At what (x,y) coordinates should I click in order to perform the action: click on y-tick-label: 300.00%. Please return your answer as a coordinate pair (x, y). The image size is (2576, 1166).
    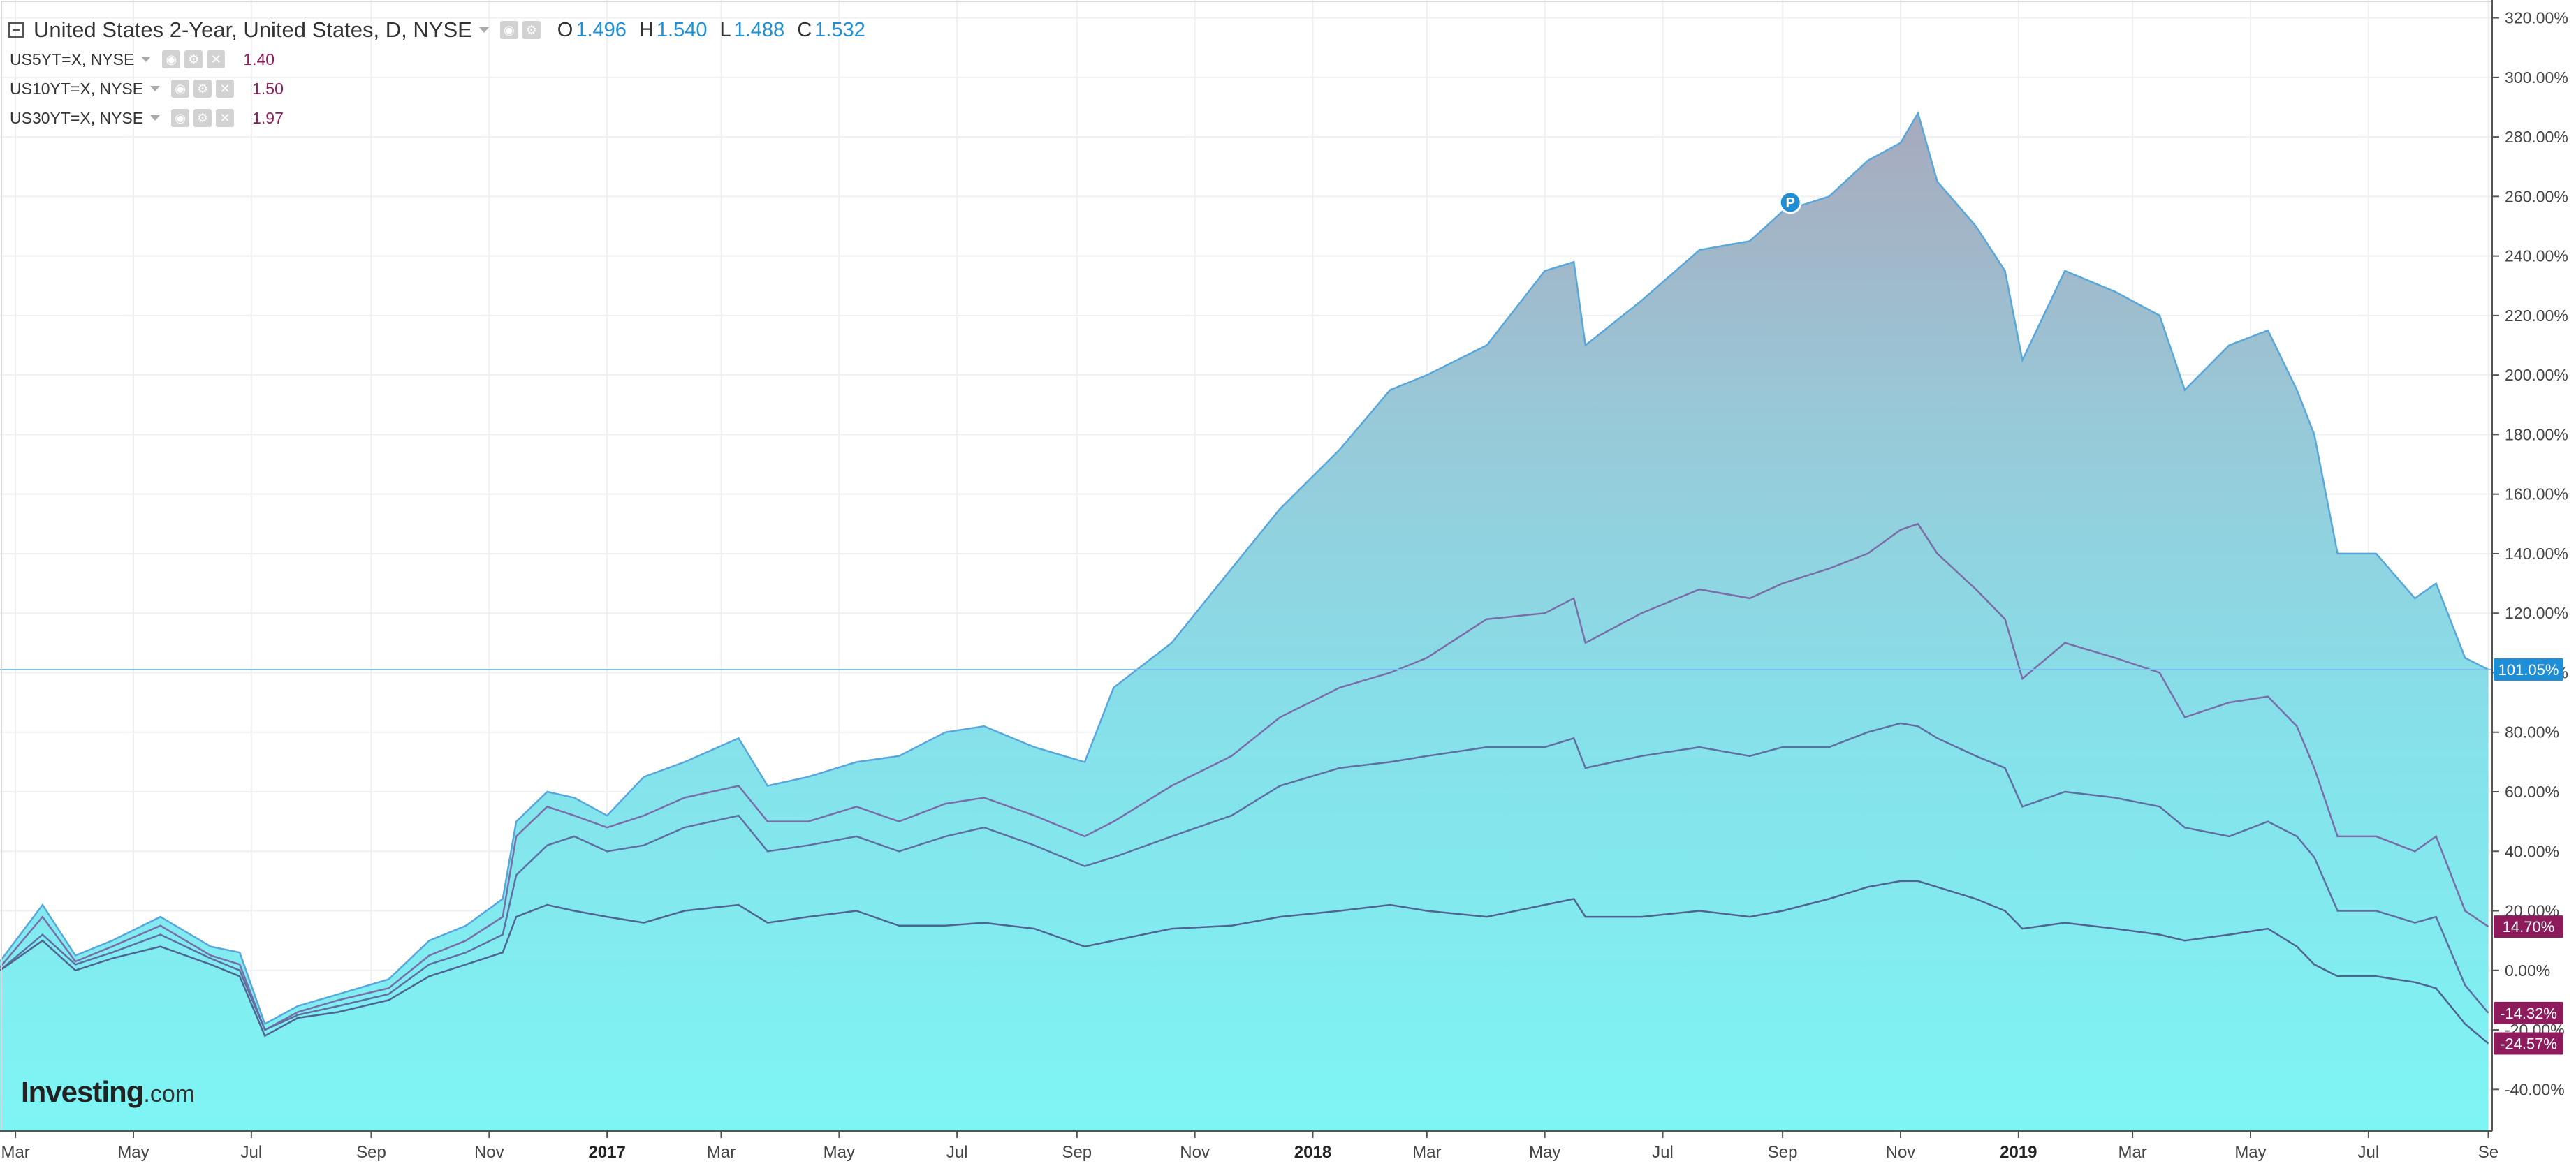
    Looking at the image, I should click on (2536, 77).